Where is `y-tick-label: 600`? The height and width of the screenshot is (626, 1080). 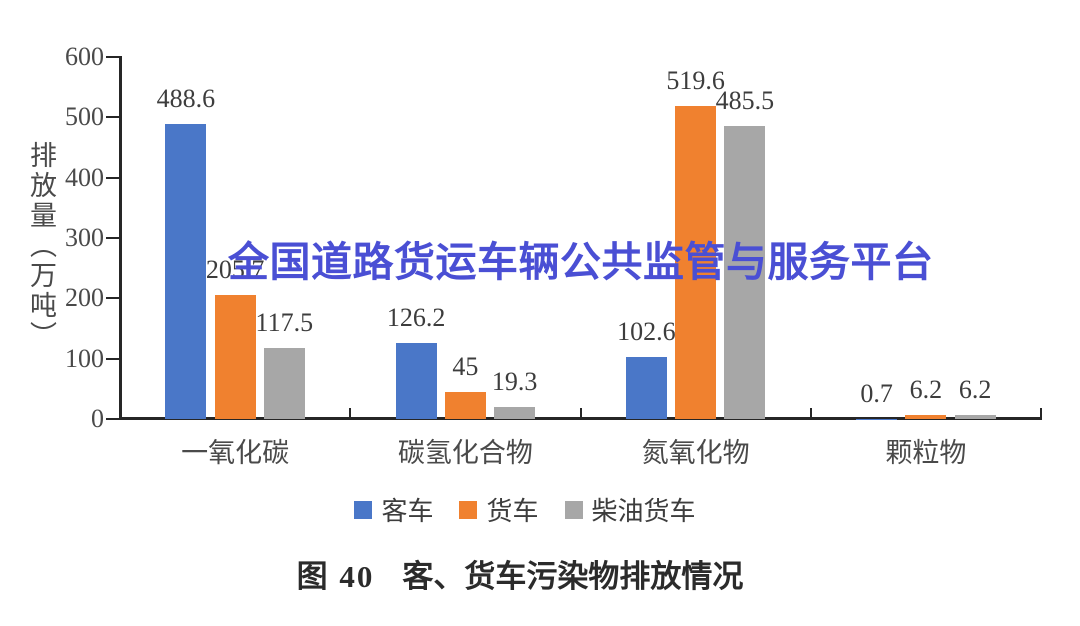 y-tick-label: 600 is located at coordinates (84, 56).